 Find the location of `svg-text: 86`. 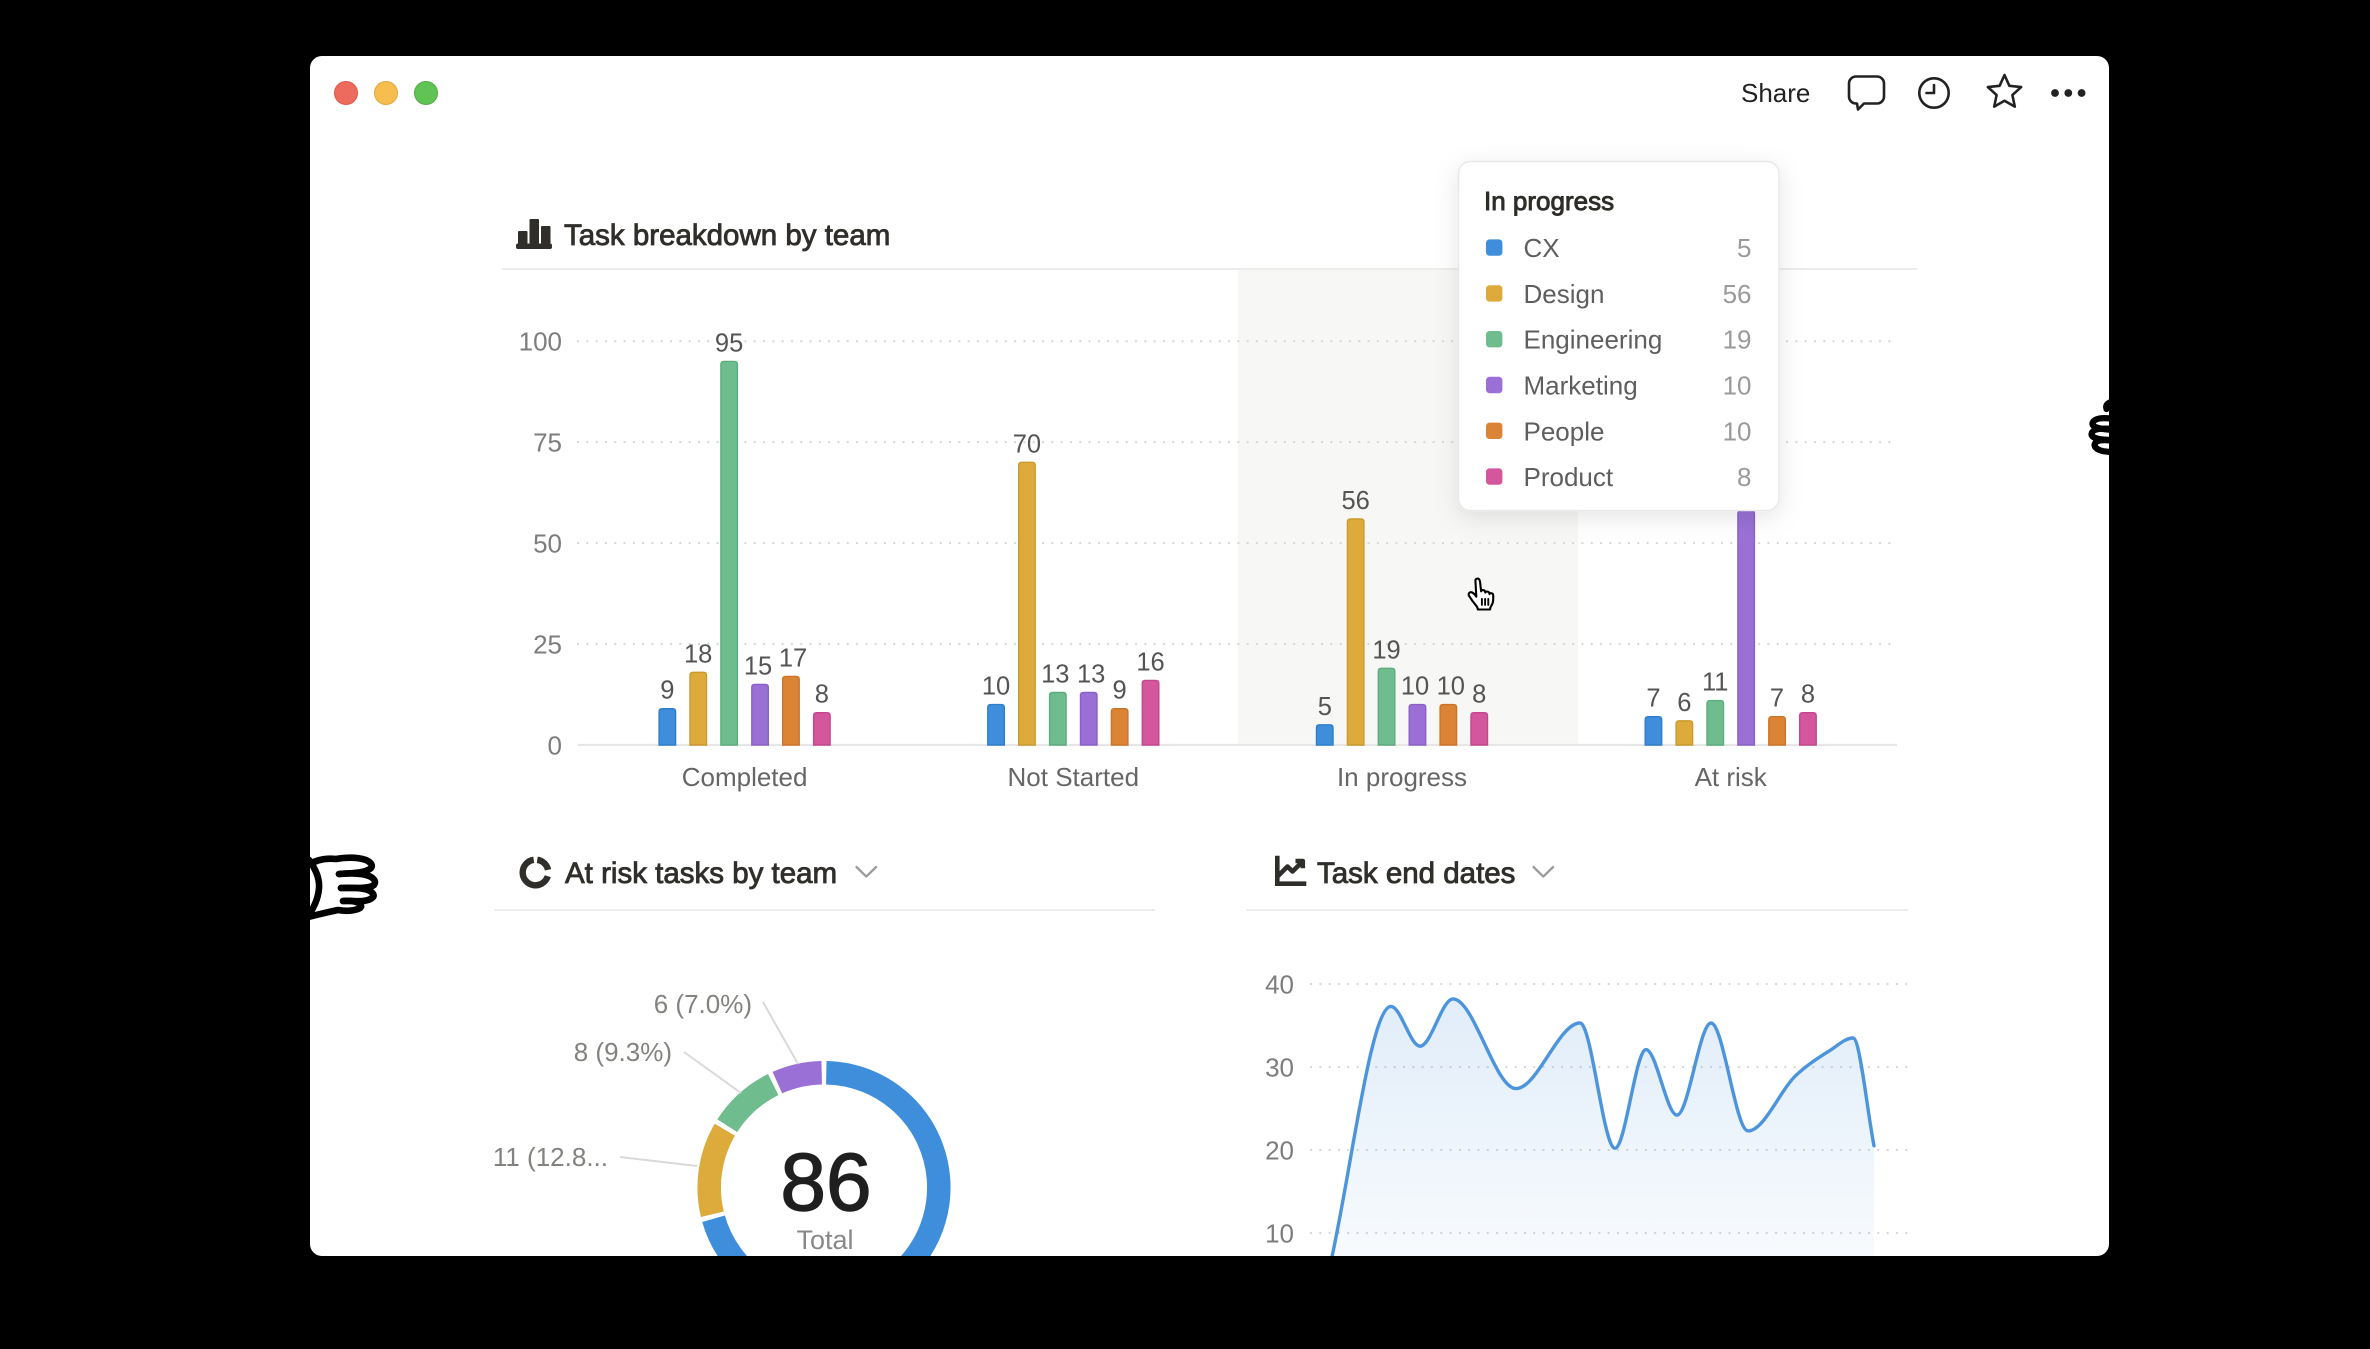

svg-text: 86 is located at coordinates (825, 1182).